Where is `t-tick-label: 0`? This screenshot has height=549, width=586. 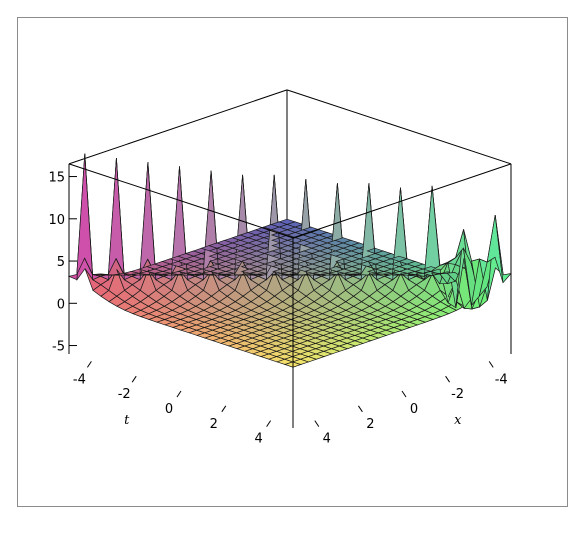
t-tick-label: 0 is located at coordinates (169, 409).